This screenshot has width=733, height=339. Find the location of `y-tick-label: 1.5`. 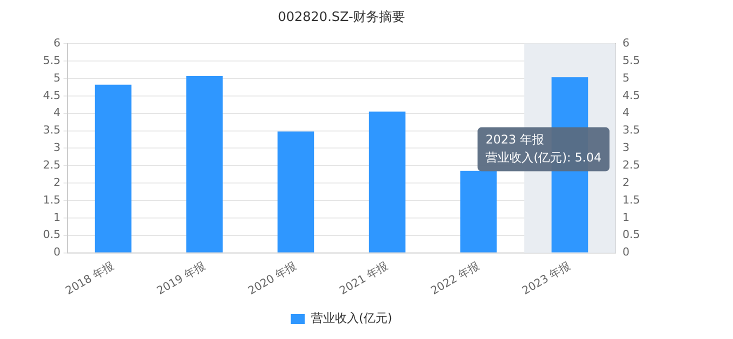

y-tick-label: 1.5 is located at coordinates (51, 199).